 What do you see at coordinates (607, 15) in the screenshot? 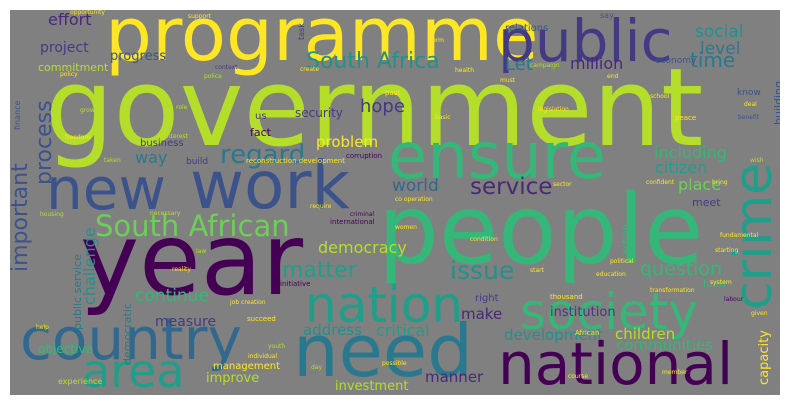
I see `word-say: say` at bounding box center [607, 15].